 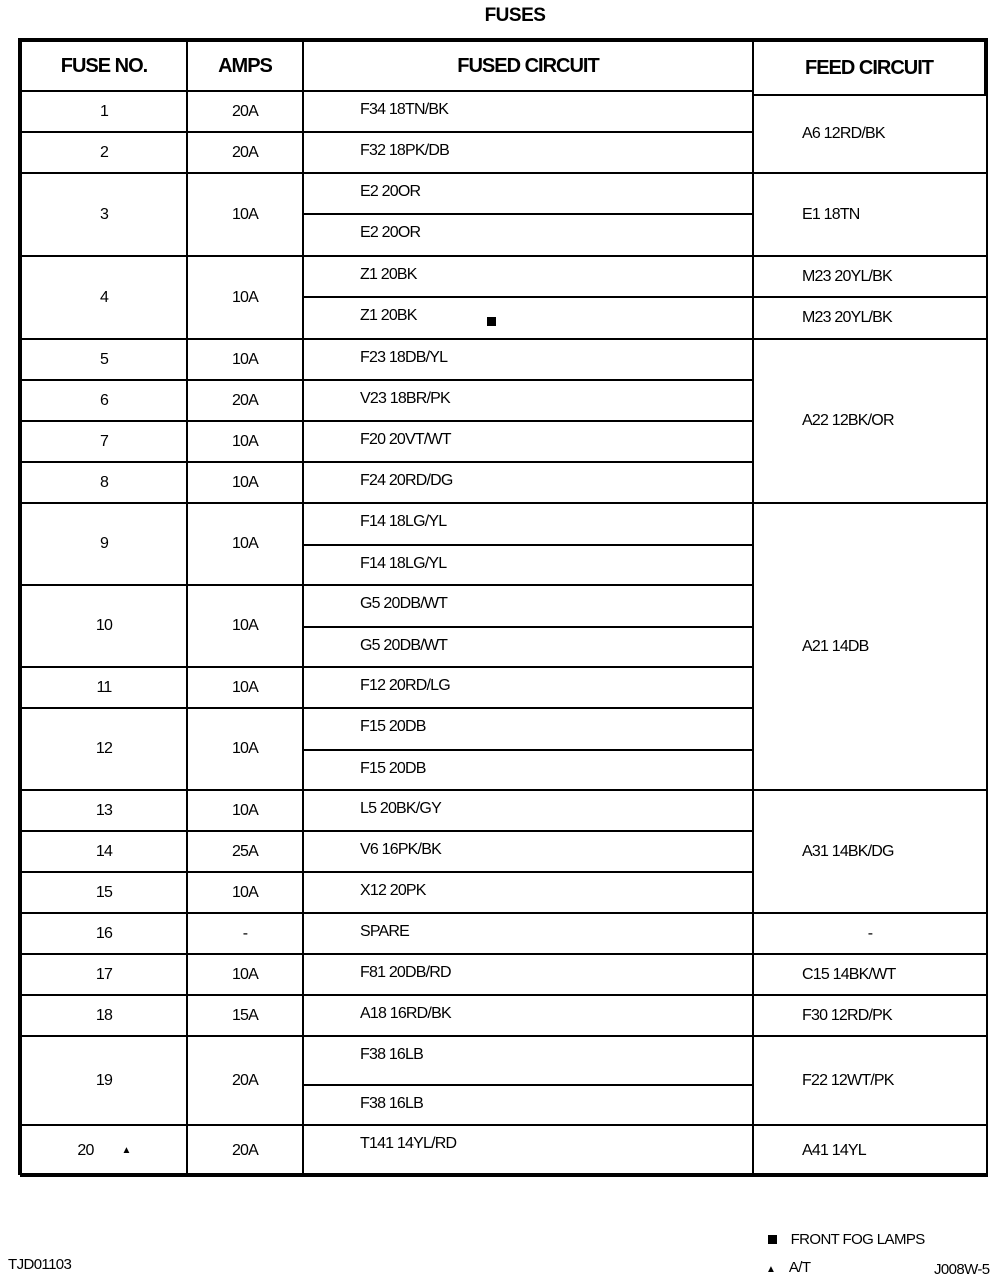 What do you see at coordinates (405, 398) in the screenshot?
I see `fused-circuit-cell-text: V23 18BR/PK` at bounding box center [405, 398].